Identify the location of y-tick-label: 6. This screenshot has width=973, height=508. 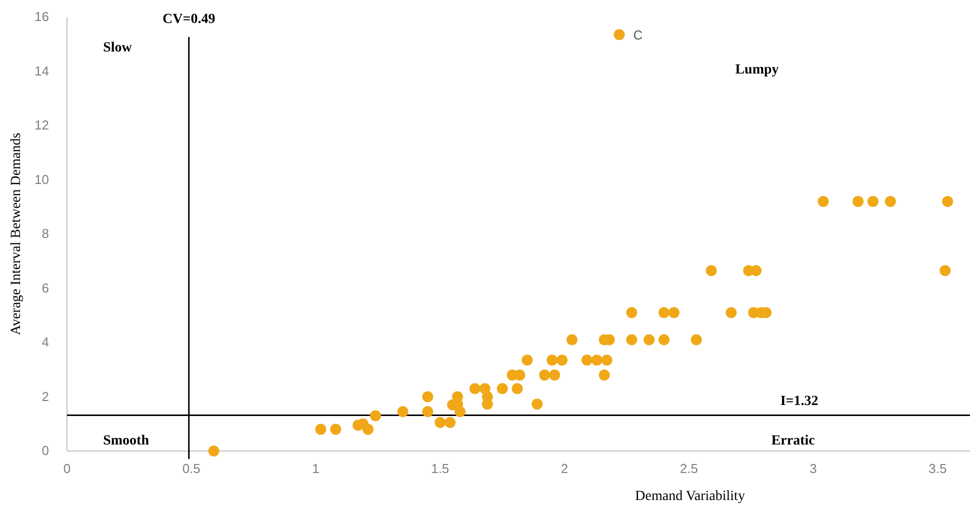
(45, 288).